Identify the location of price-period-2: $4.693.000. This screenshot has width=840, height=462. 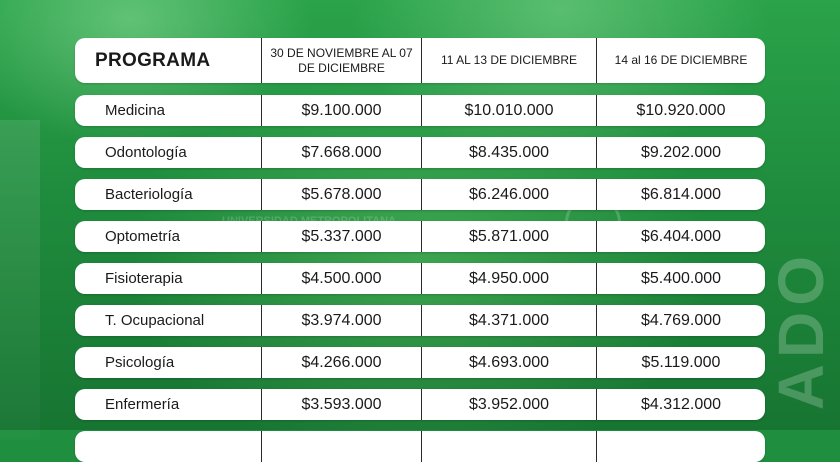
(508, 362).